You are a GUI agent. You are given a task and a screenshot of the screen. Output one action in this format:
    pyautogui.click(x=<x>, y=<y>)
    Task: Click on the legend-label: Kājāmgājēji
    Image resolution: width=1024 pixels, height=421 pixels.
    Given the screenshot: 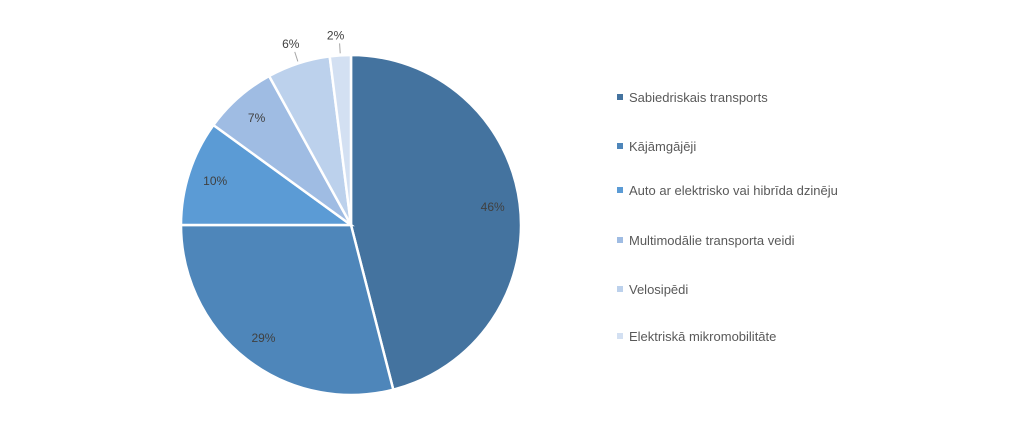 What is the action you would take?
    pyautogui.click(x=663, y=146)
    